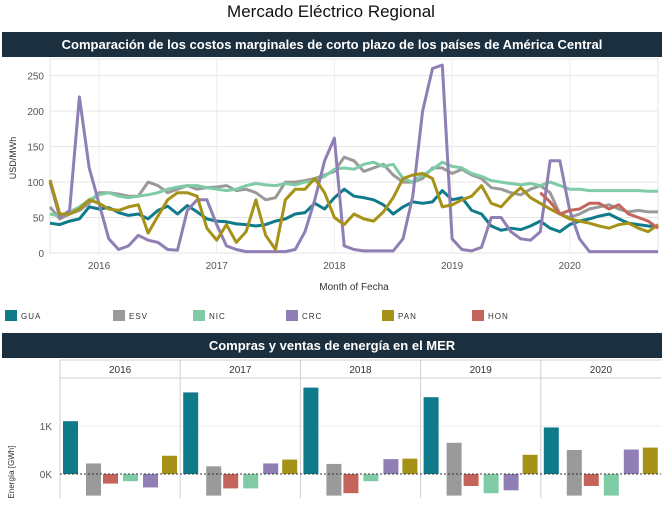  I want to click on x-tick-label: 2019, so click(452, 266).